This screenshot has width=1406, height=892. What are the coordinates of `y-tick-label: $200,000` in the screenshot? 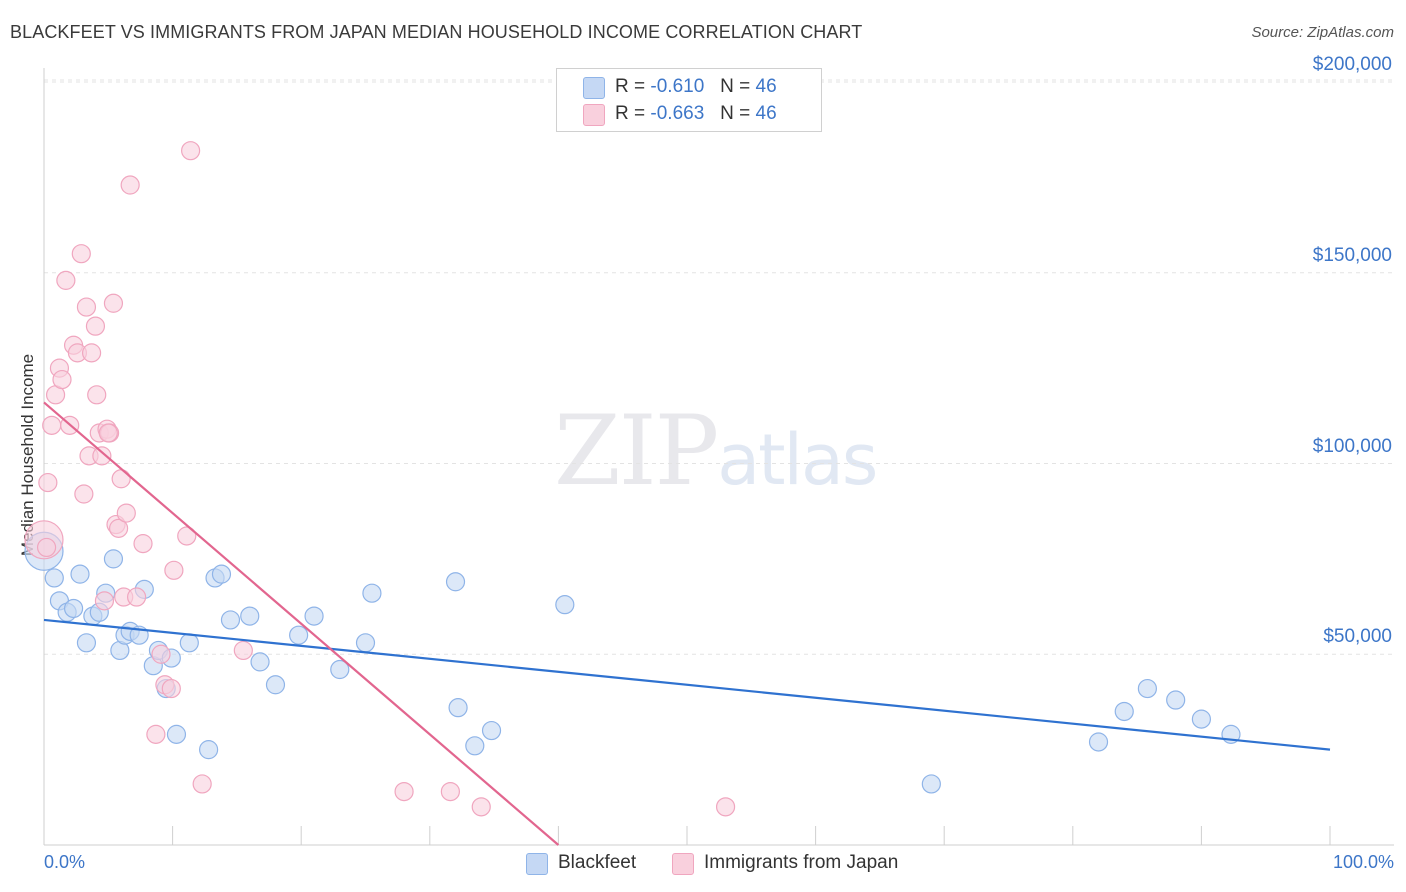 It's located at (1352, 64).